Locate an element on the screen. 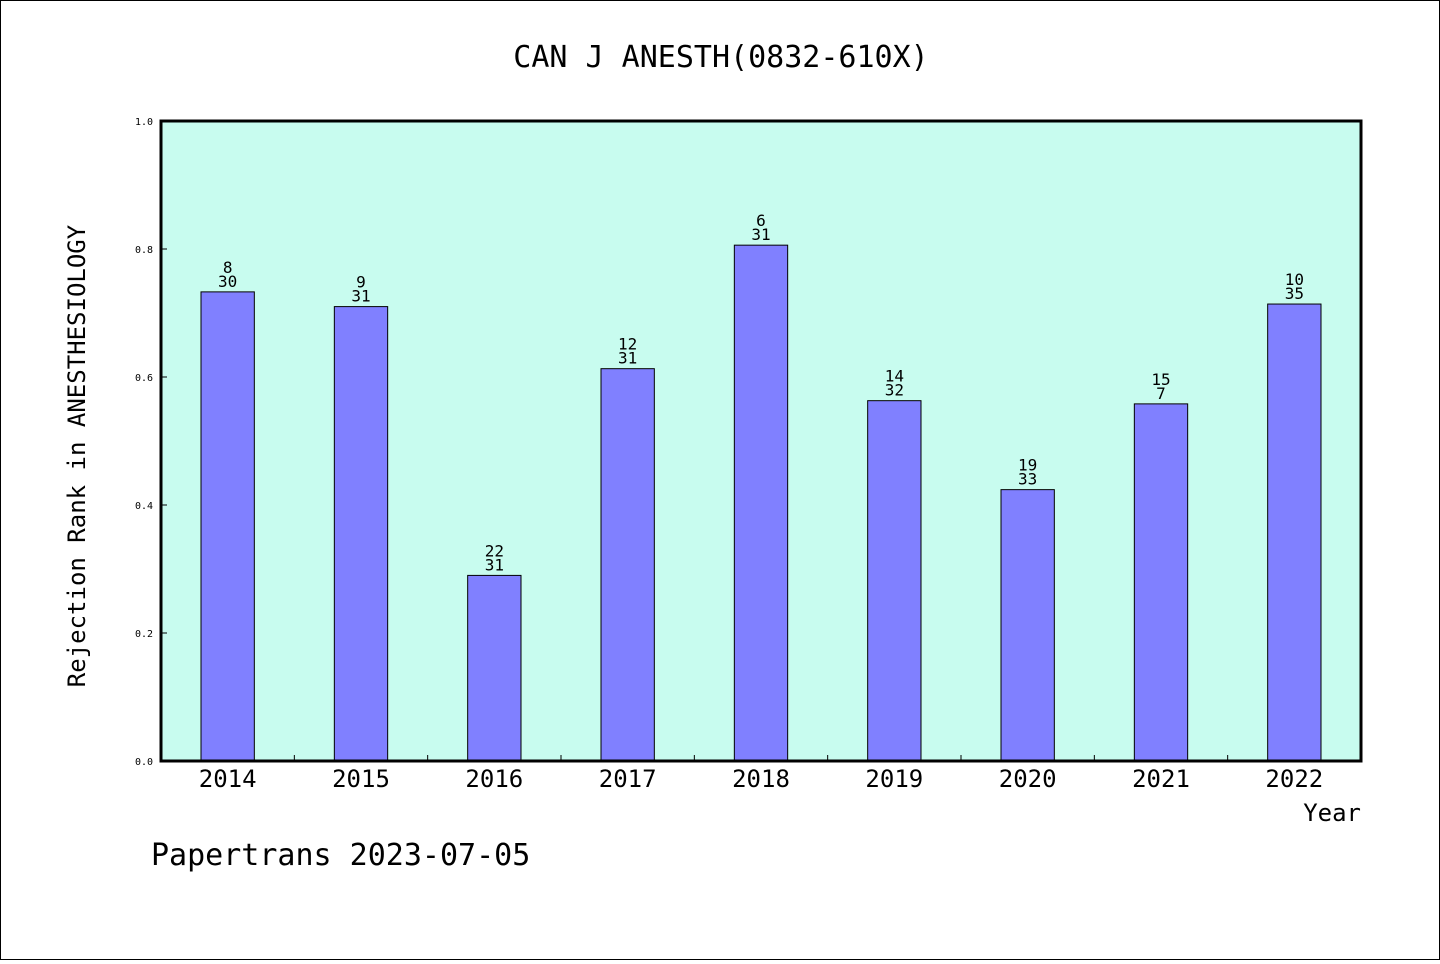 The width and height of the screenshot is (1440, 964). x-tick-label: 2019 is located at coordinates (894, 779).